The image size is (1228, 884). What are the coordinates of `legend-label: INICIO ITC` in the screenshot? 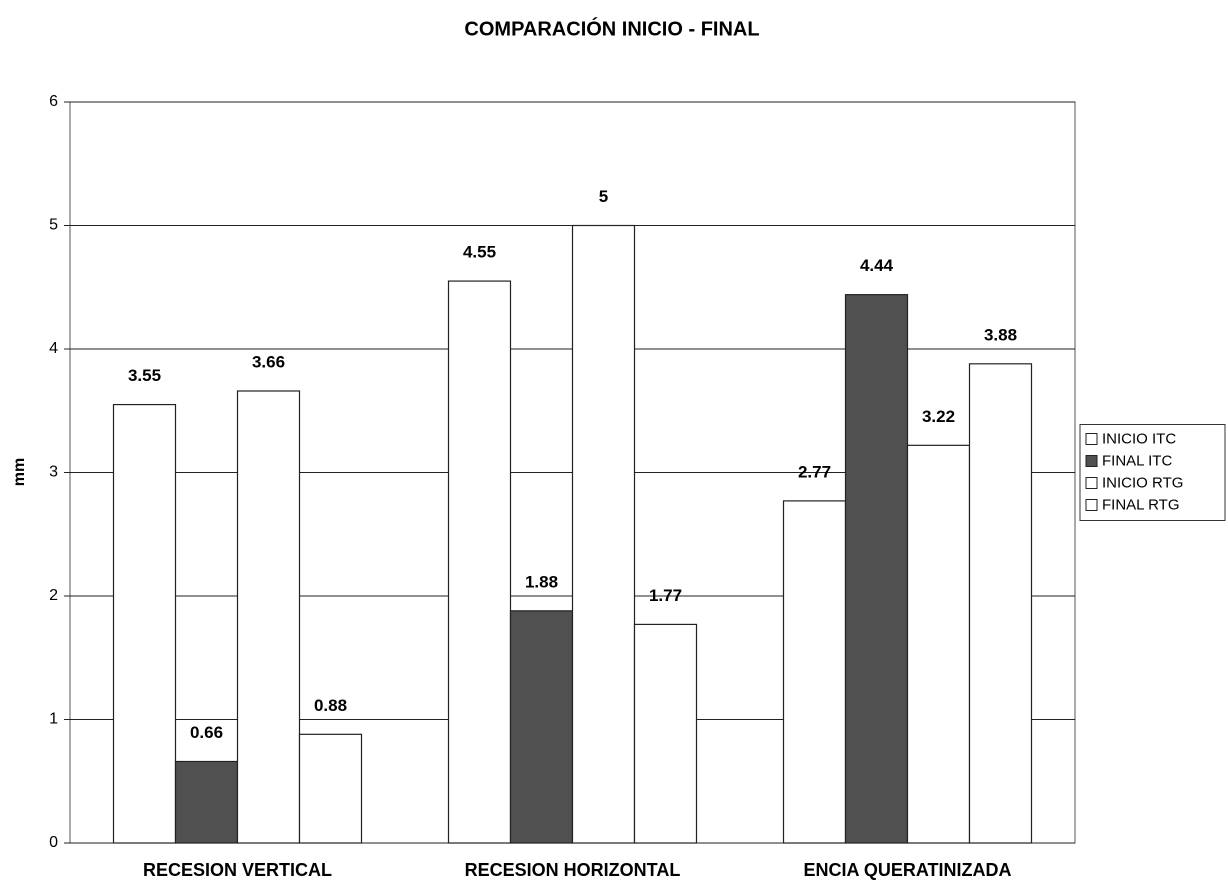 It's located at (1139, 438).